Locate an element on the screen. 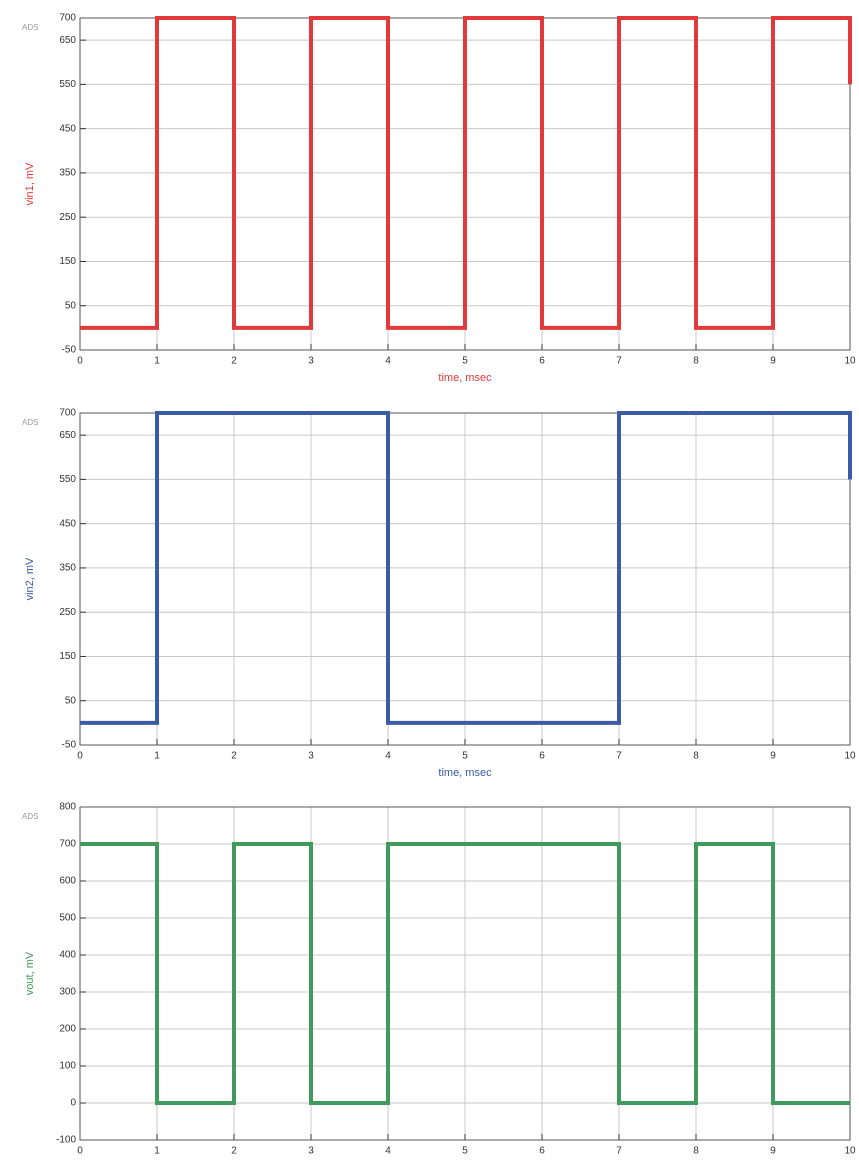 Image resolution: width=859 pixels, height=1174 pixels. y-tick-label: 500 is located at coordinates (67, 918).